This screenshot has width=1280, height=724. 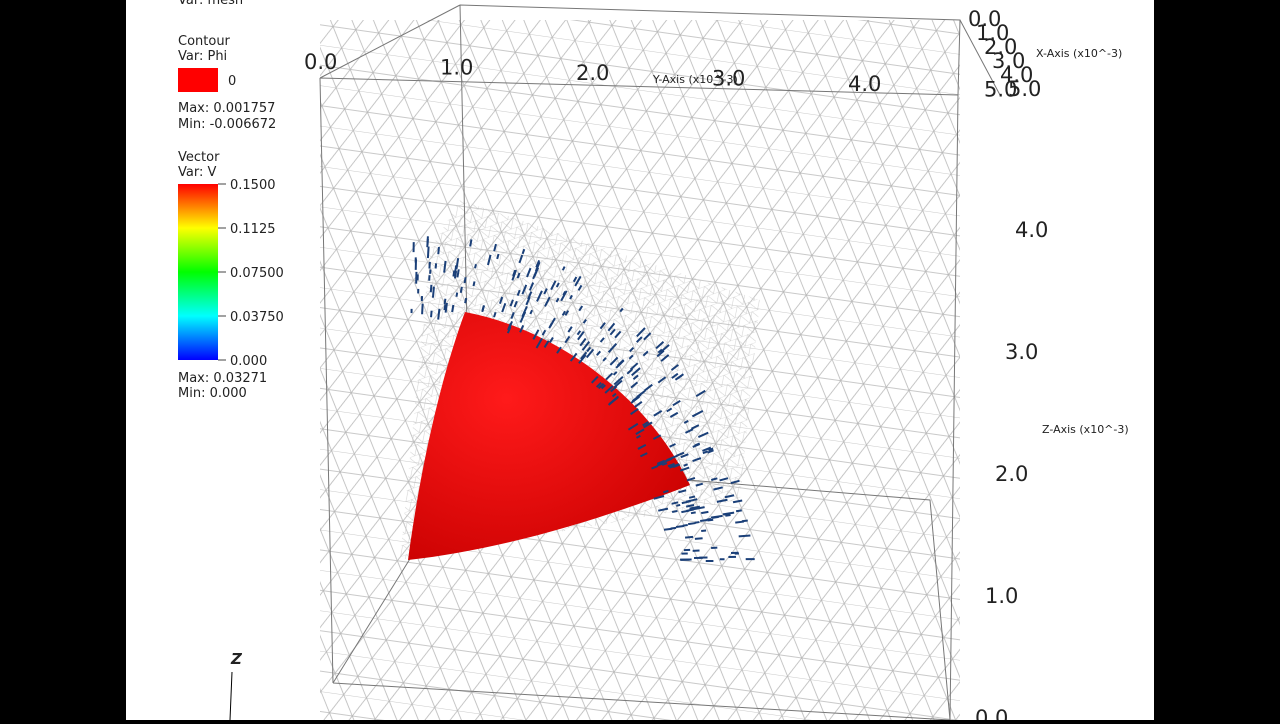 What do you see at coordinates (320, 62) in the screenshot?
I see `y-tick-label: 0.0` at bounding box center [320, 62].